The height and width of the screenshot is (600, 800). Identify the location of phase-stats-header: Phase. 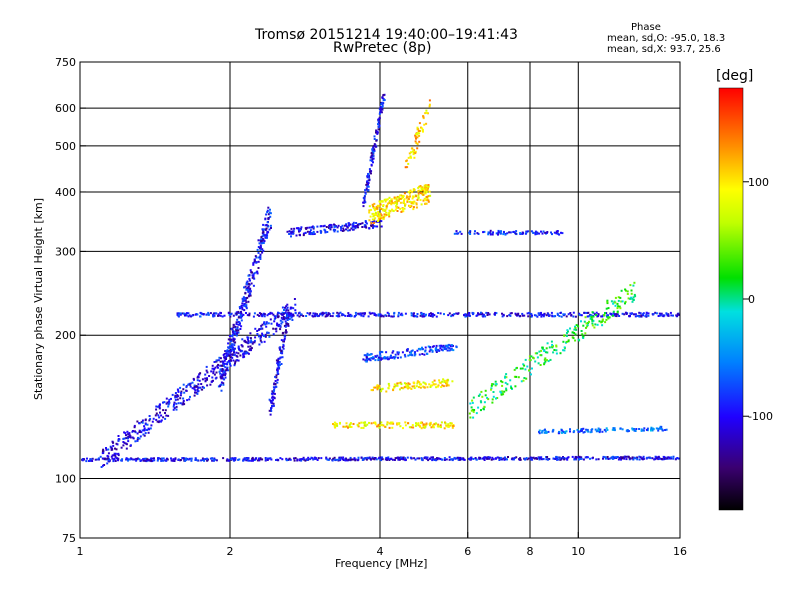
(646, 27).